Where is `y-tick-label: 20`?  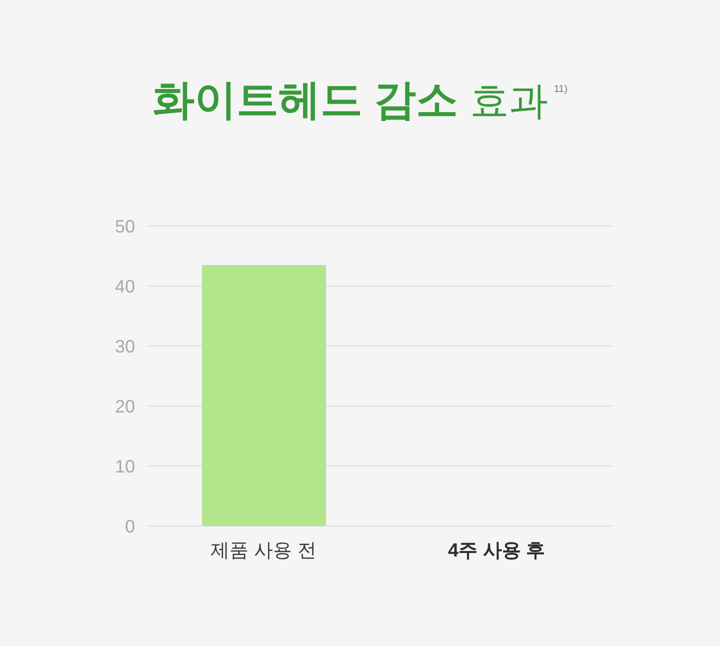
y-tick-label: 20 is located at coordinates (124, 406).